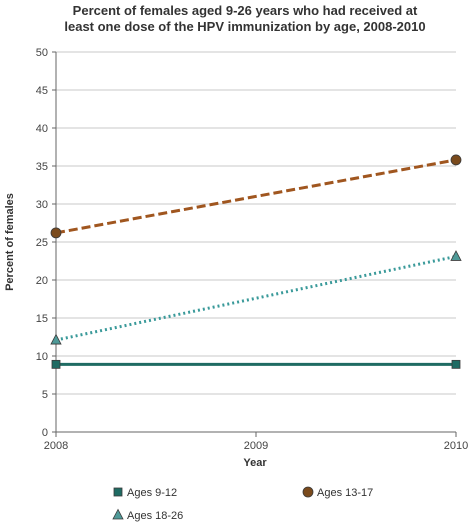 Image resolution: width=472 pixels, height=528 pixels. I want to click on legend-label-ages-18-26: Ages 18-26, so click(155, 516).